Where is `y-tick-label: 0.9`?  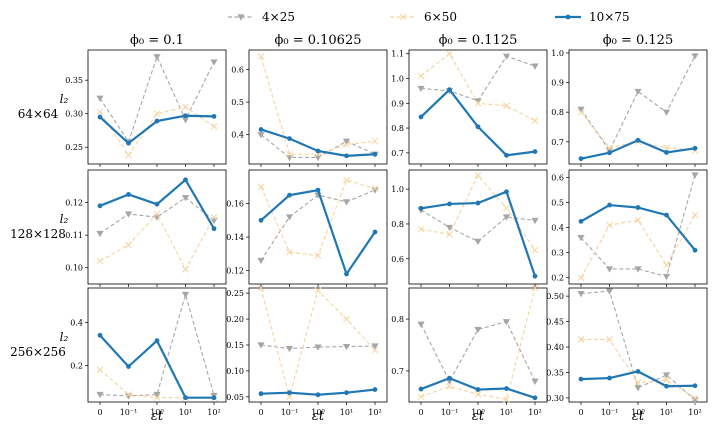 y-tick-label: 0.9 is located at coordinates (557, 83).